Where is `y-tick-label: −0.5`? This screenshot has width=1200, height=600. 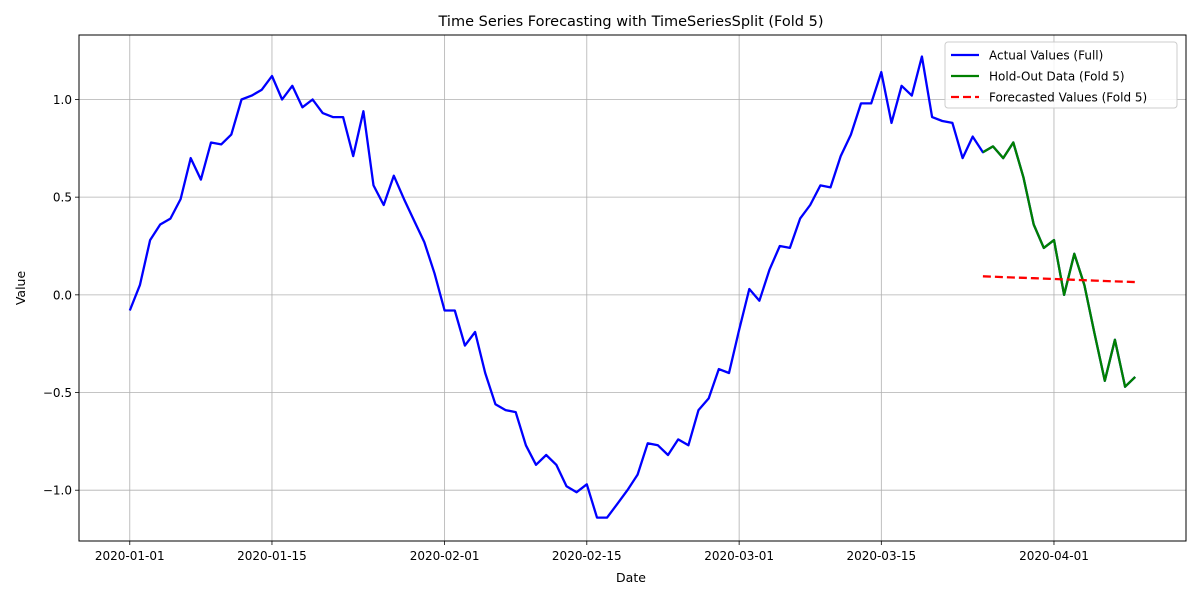
y-tick-label: −0.5 is located at coordinates (57, 393).